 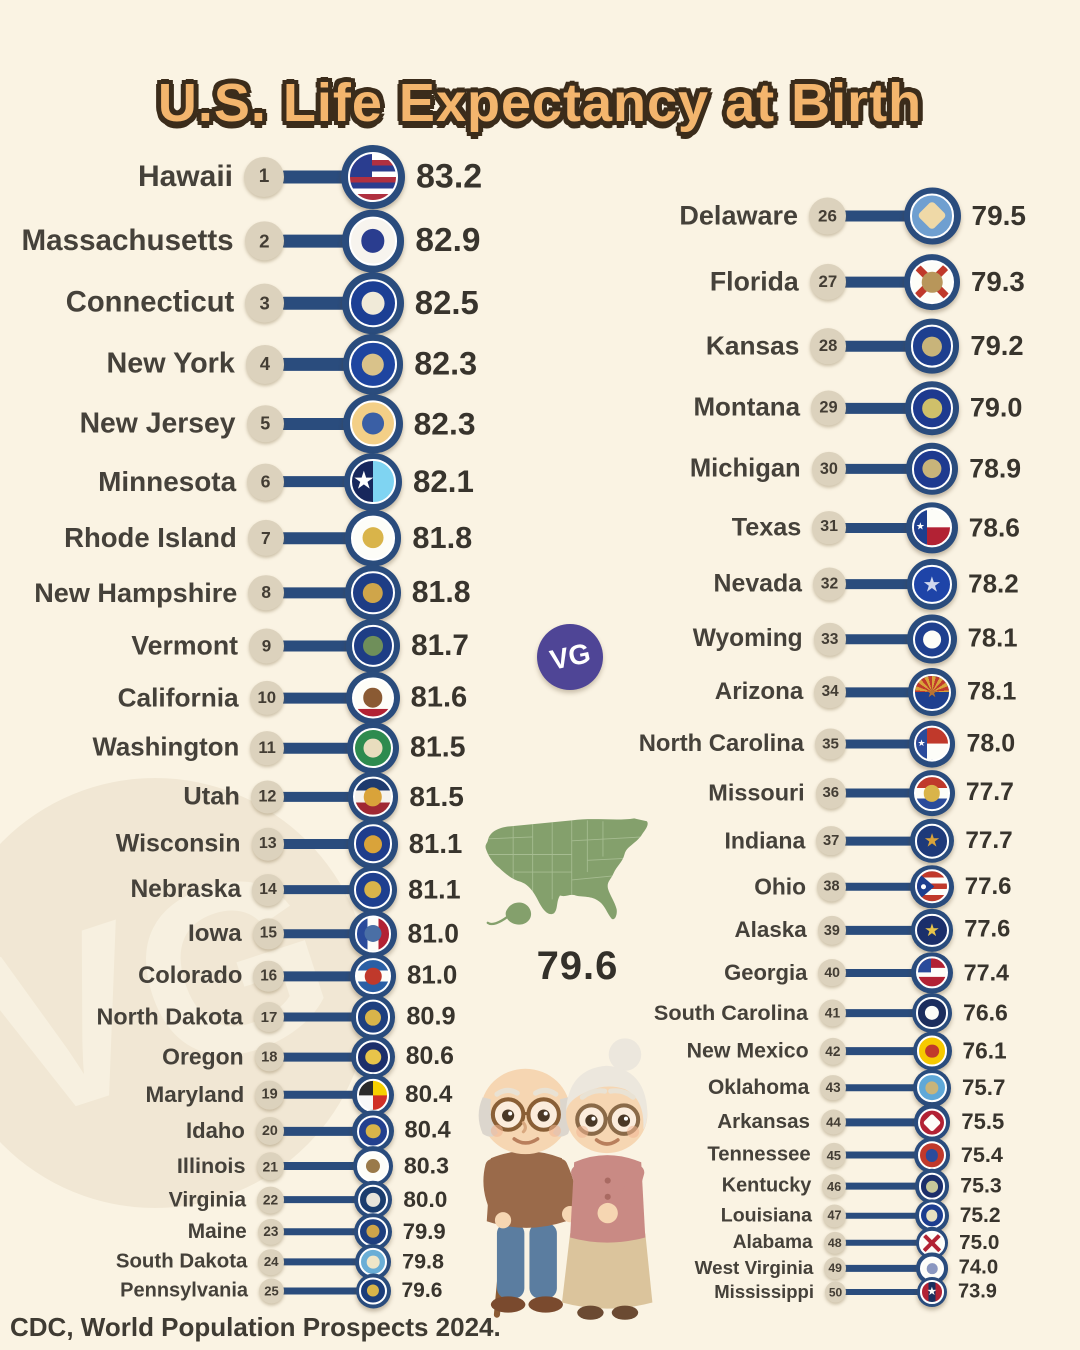 I want to click on value-label: 80.9, so click(x=431, y=1016).